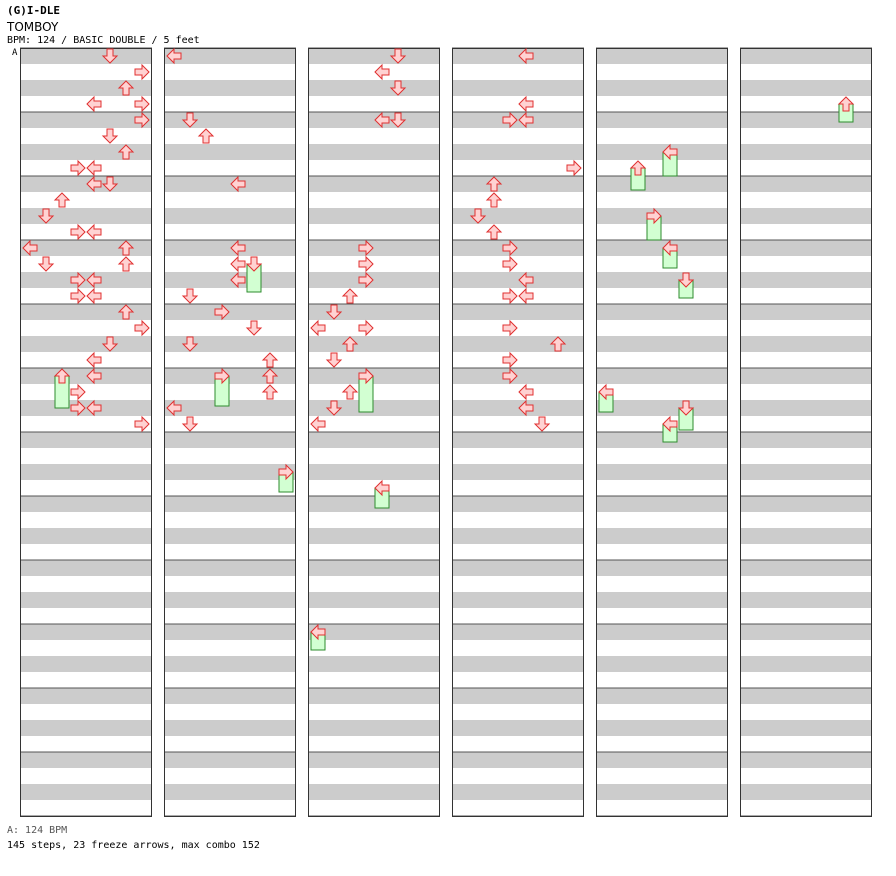  What do you see at coordinates (15, 53) in the screenshot?
I see `bpm-marker: A` at bounding box center [15, 53].